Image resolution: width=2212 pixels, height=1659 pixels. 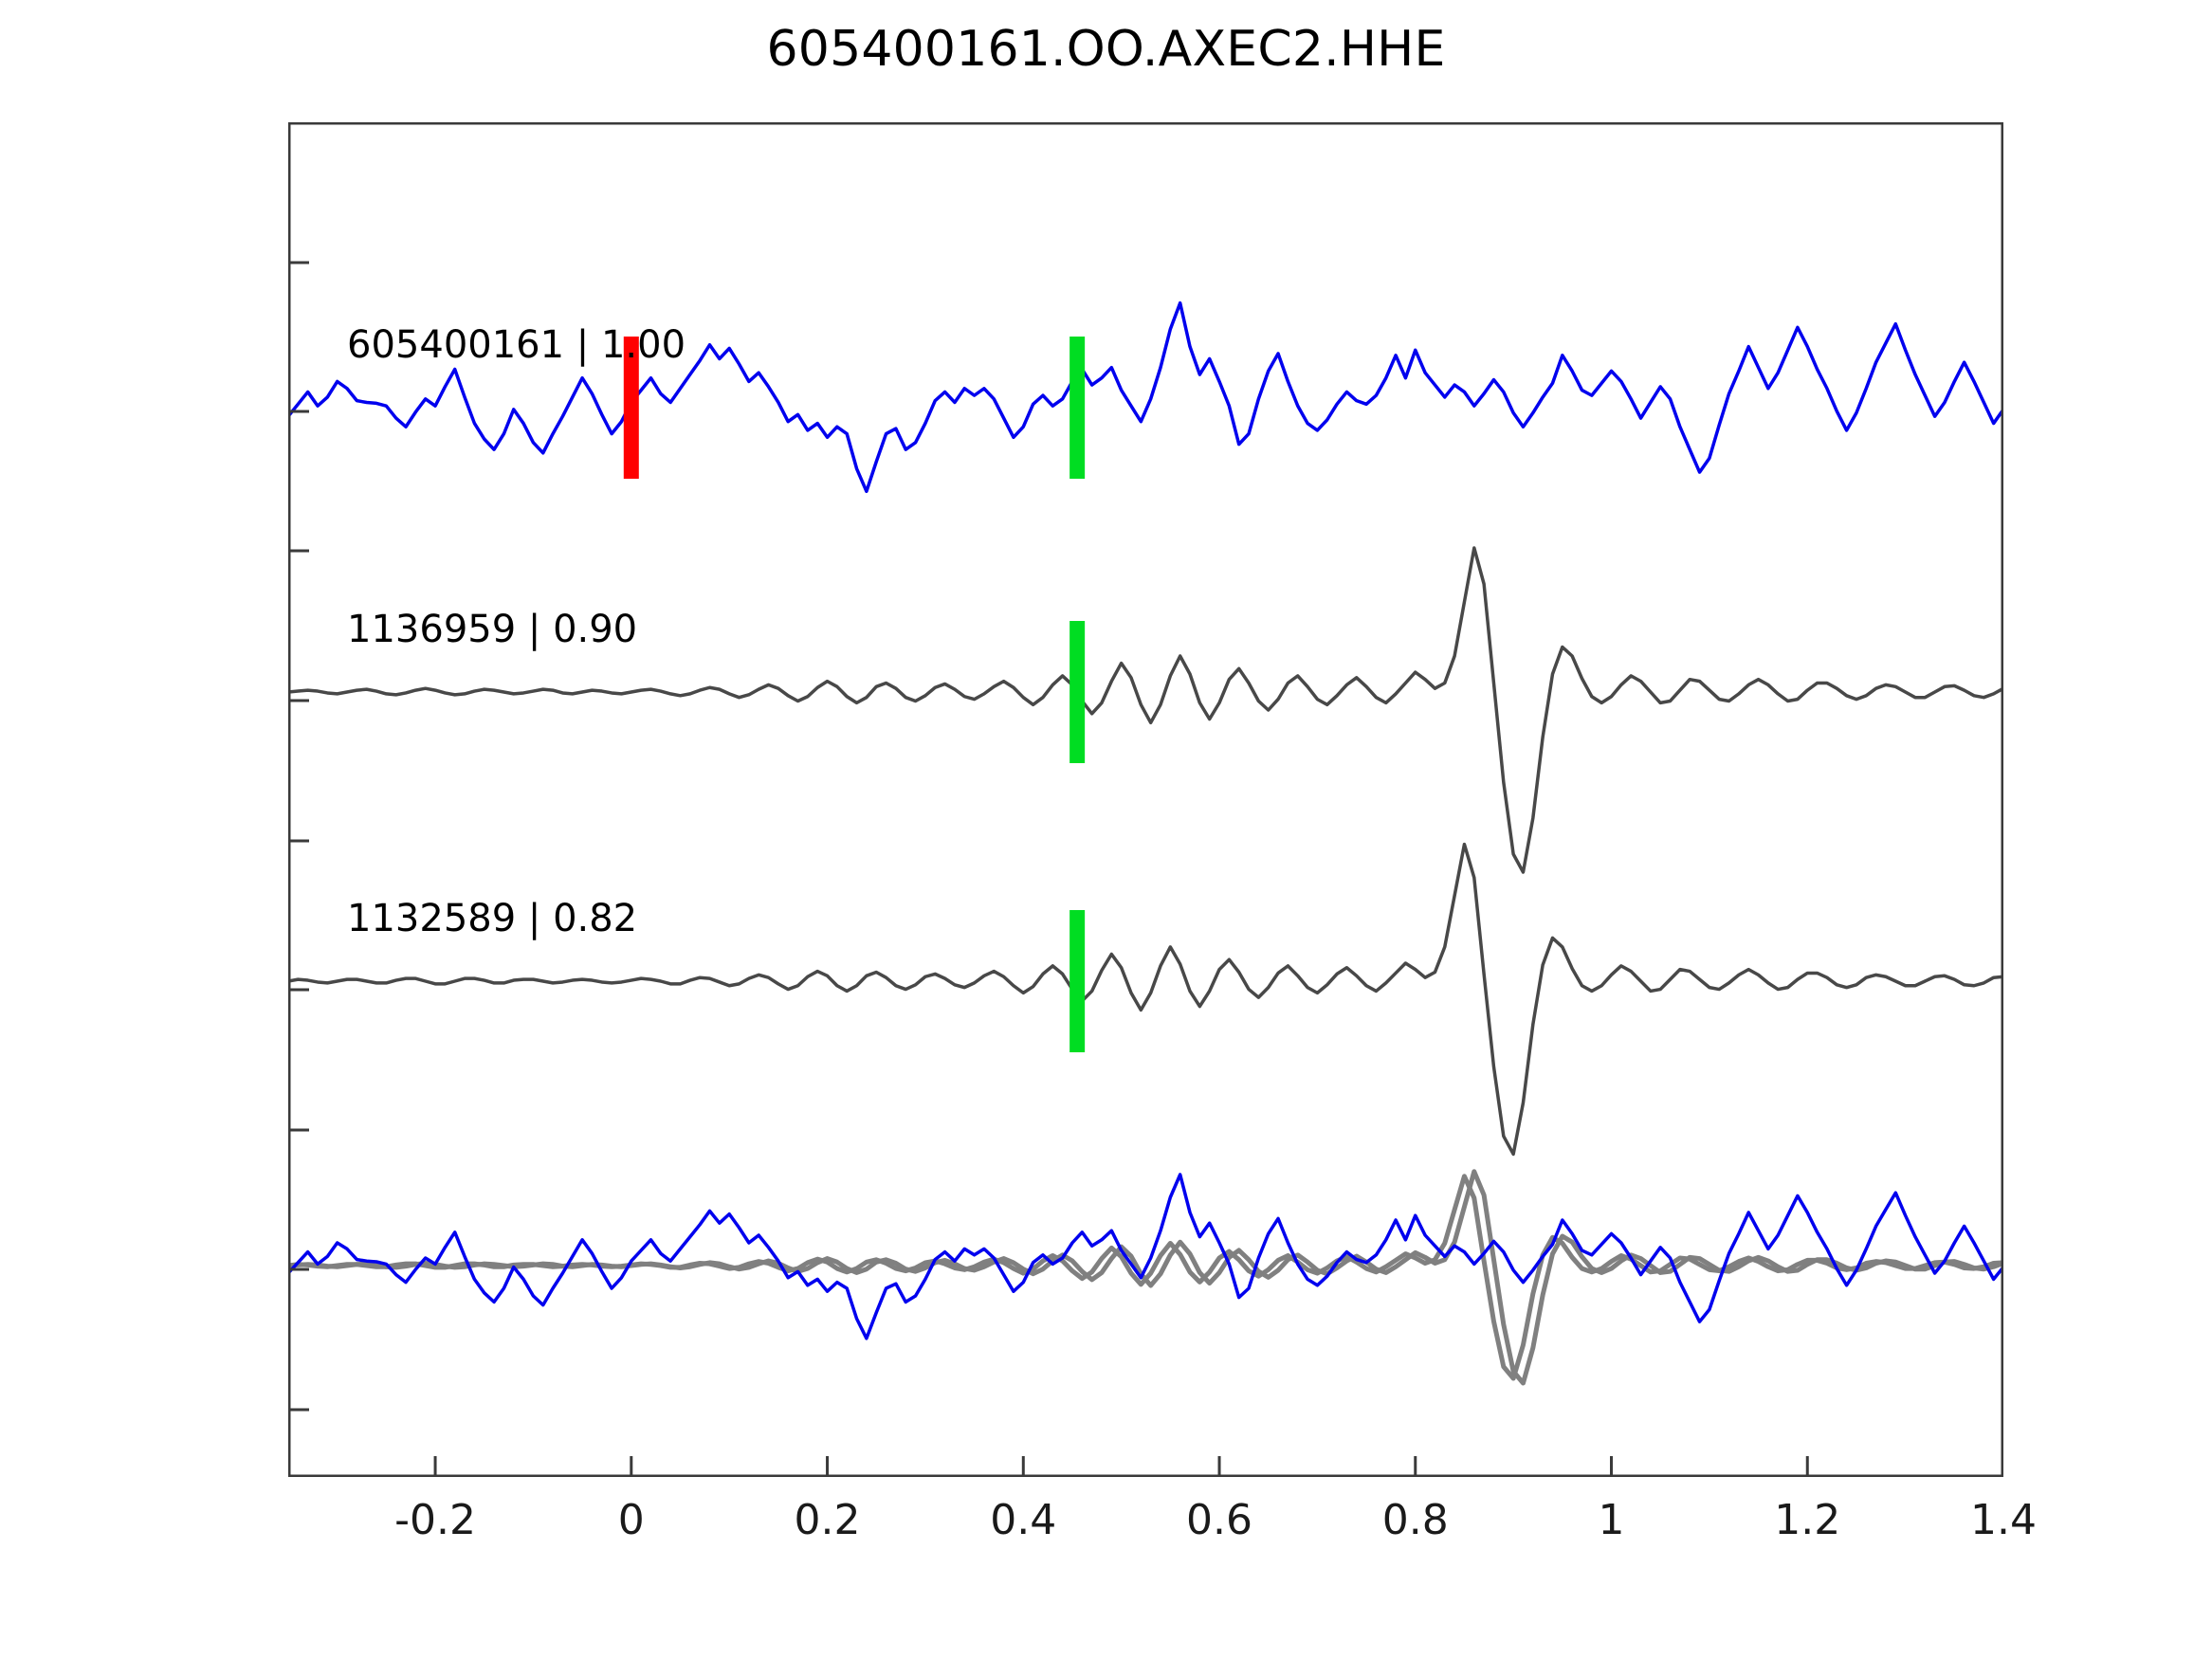 What do you see at coordinates (827, 1520) in the screenshot?
I see `x-tick-label: 0.2` at bounding box center [827, 1520].